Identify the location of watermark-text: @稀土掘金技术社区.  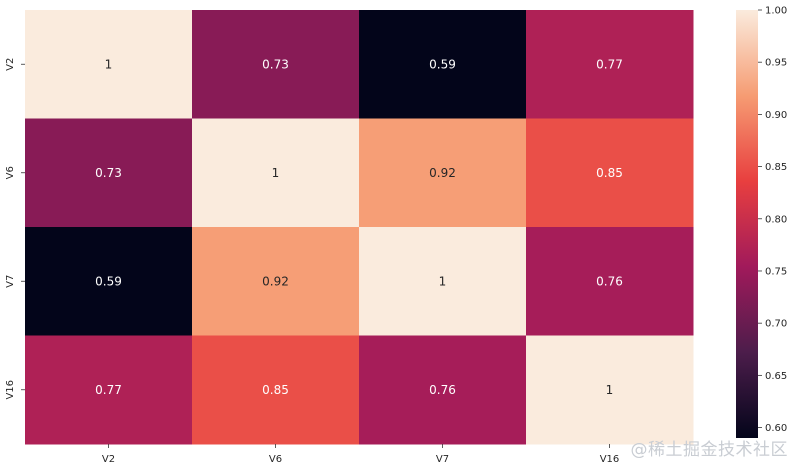
(709, 450).